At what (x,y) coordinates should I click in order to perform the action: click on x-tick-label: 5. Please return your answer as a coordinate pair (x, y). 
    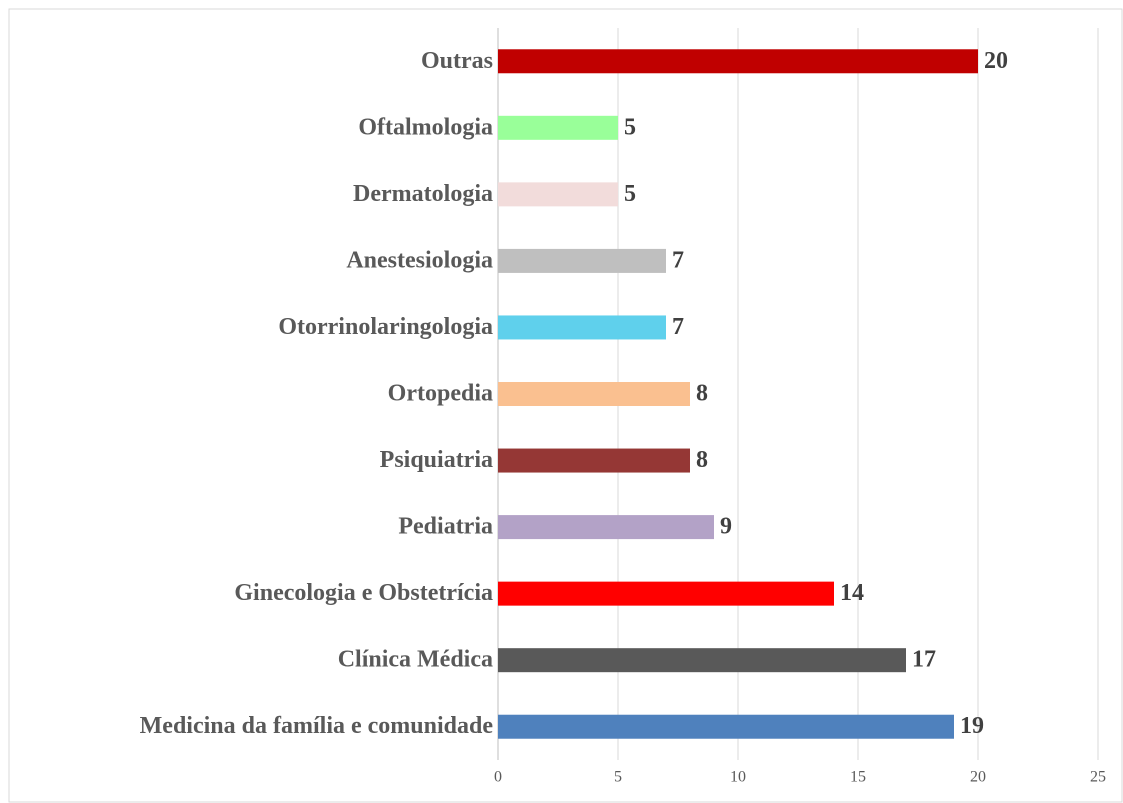
    Looking at the image, I should click on (618, 777).